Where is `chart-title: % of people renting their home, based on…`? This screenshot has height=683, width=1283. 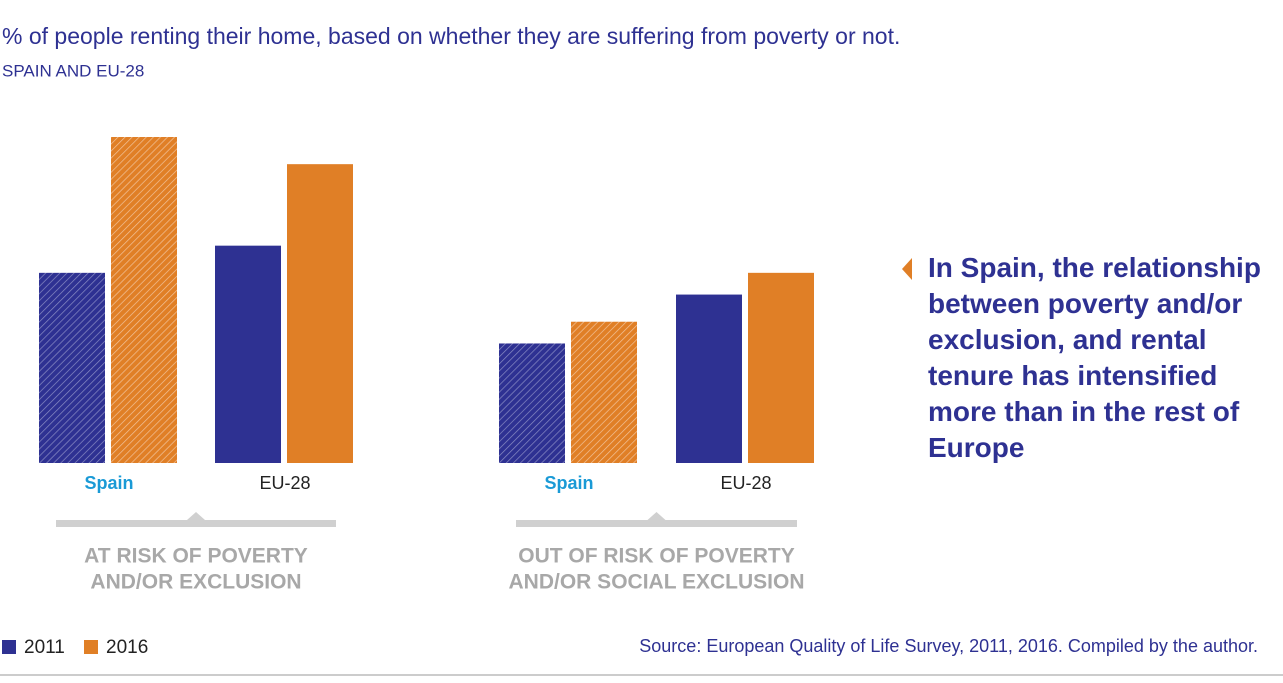
chart-title: % of people renting their home, based on… is located at coordinates (451, 36).